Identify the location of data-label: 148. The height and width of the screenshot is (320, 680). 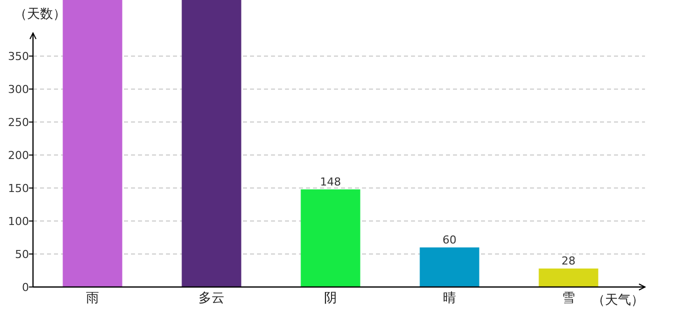
(330, 181).